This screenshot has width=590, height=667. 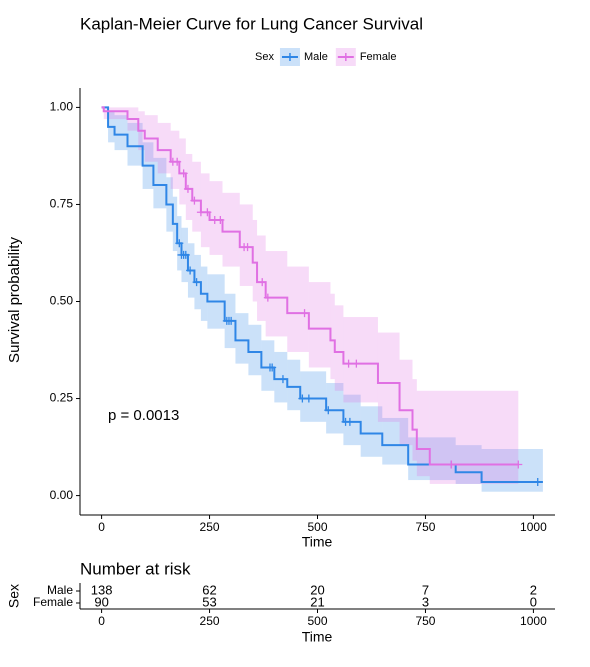 I want to click on risk-count: 90, so click(x=101, y=601).